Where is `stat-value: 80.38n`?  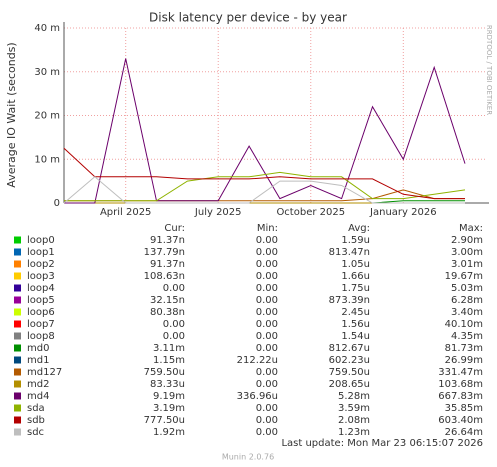 stat-value: 80.38n is located at coordinates (167, 312).